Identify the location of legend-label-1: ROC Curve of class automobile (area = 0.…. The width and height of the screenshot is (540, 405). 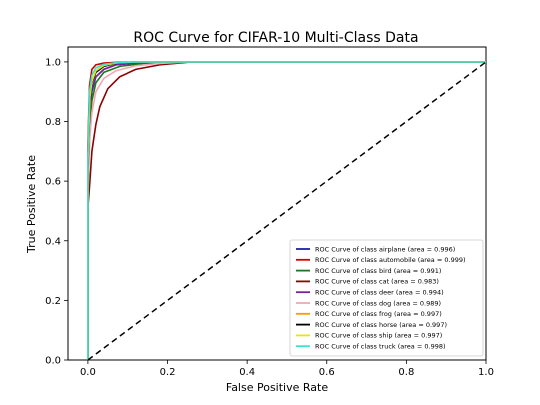
(390, 260).